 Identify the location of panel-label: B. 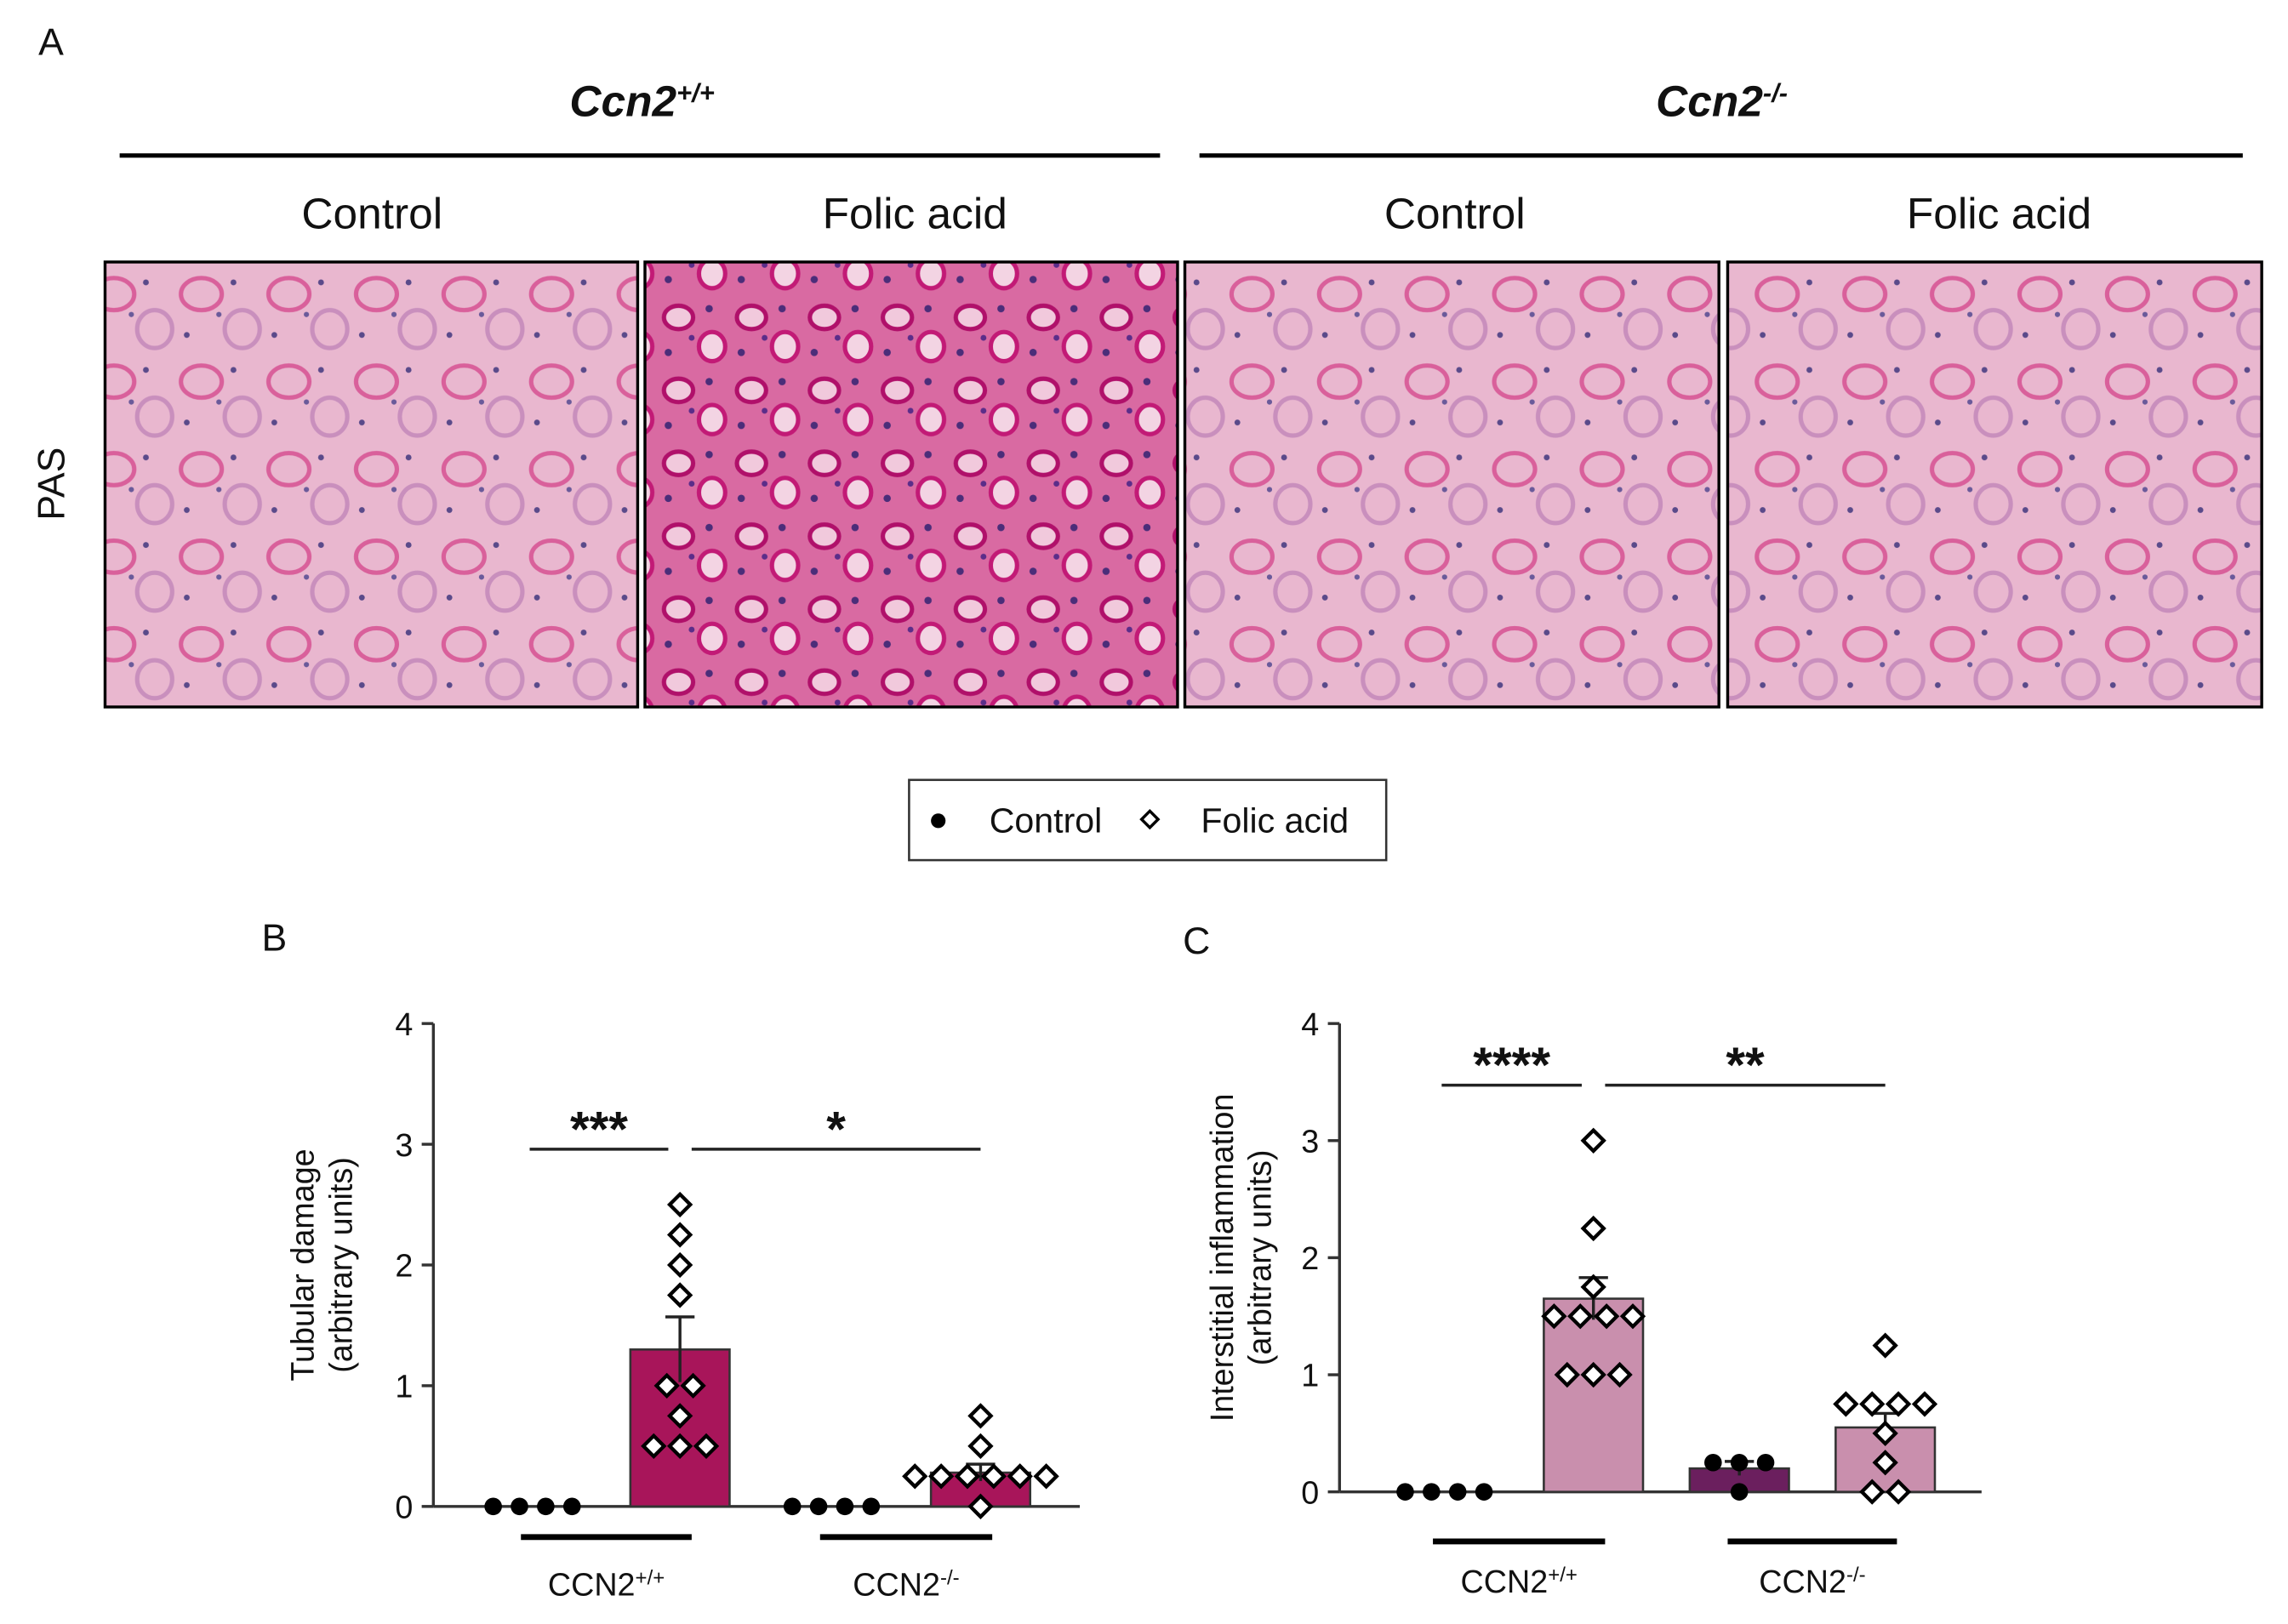
(275, 938).